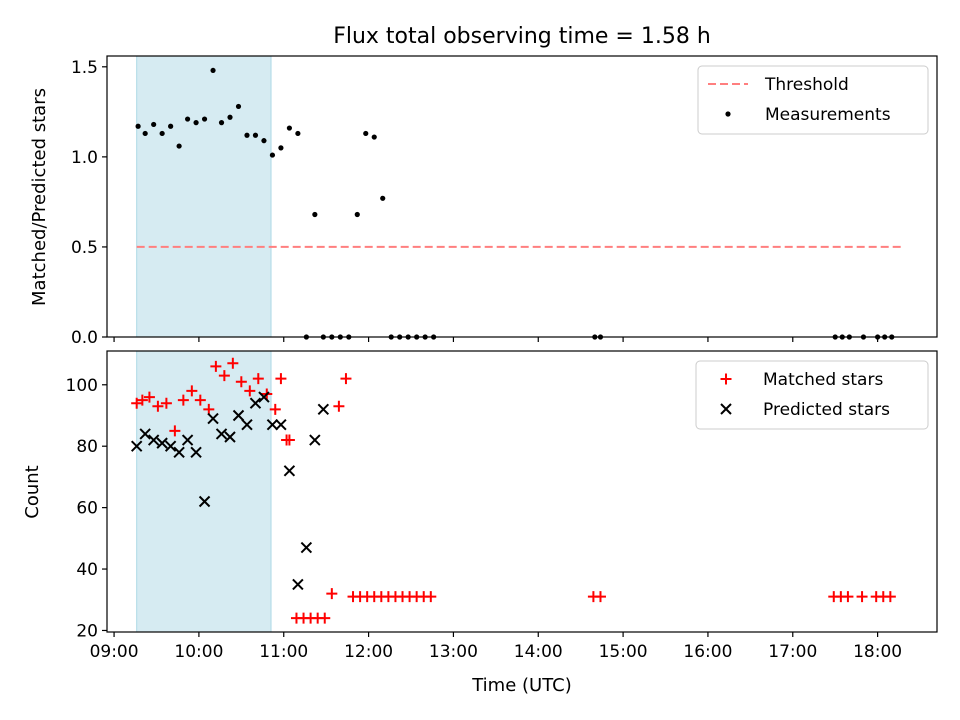 This screenshot has height=720, width=960. I want to click on x-tick-label: 13:00, so click(453, 652).